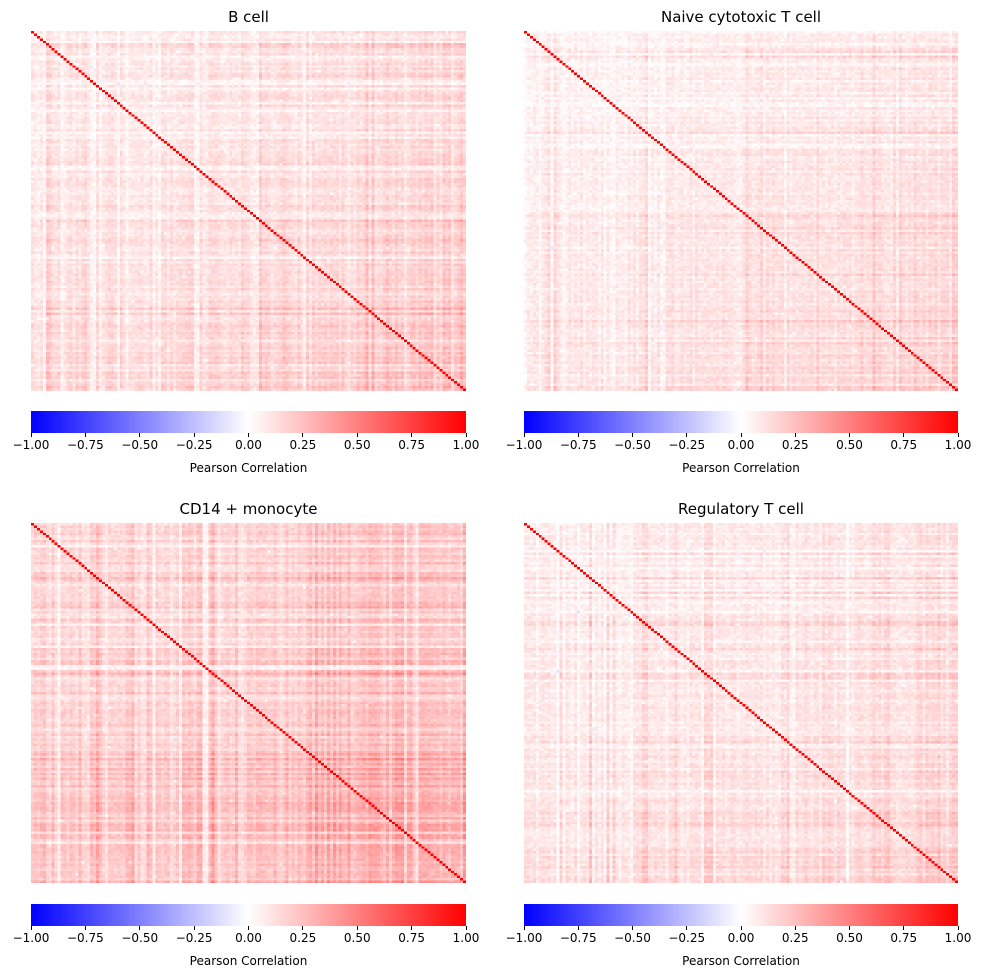 Image resolution: width=983 pixels, height=980 pixels. What do you see at coordinates (248, 509) in the screenshot?
I see `chart-title: CD14 + monocyte` at bounding box center [248, 509].